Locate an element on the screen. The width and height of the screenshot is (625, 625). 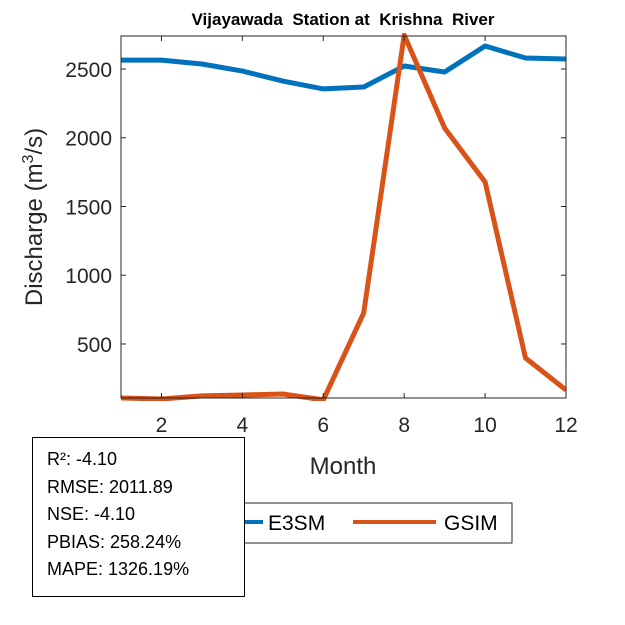
x-tick-label: 12 is located at coordinates (565, 425).